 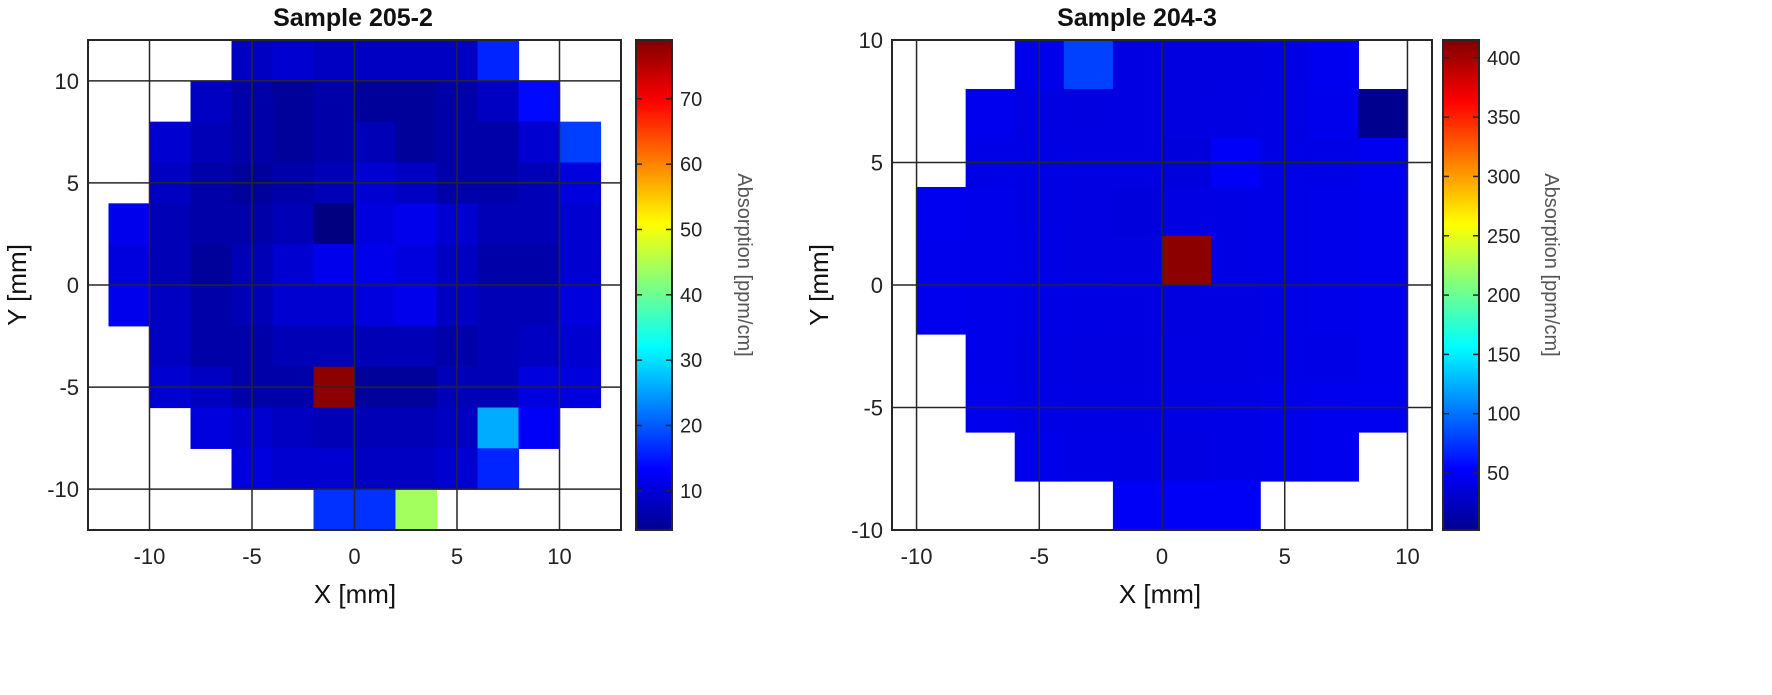 I want to click on colorbar-tick-label: 40, so click(x=691, y=296).